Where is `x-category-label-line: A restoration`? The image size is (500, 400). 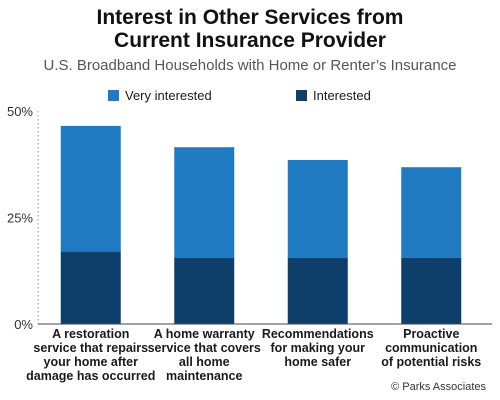
x-category-label-line: A restoration is located at coordinates (90, 334).